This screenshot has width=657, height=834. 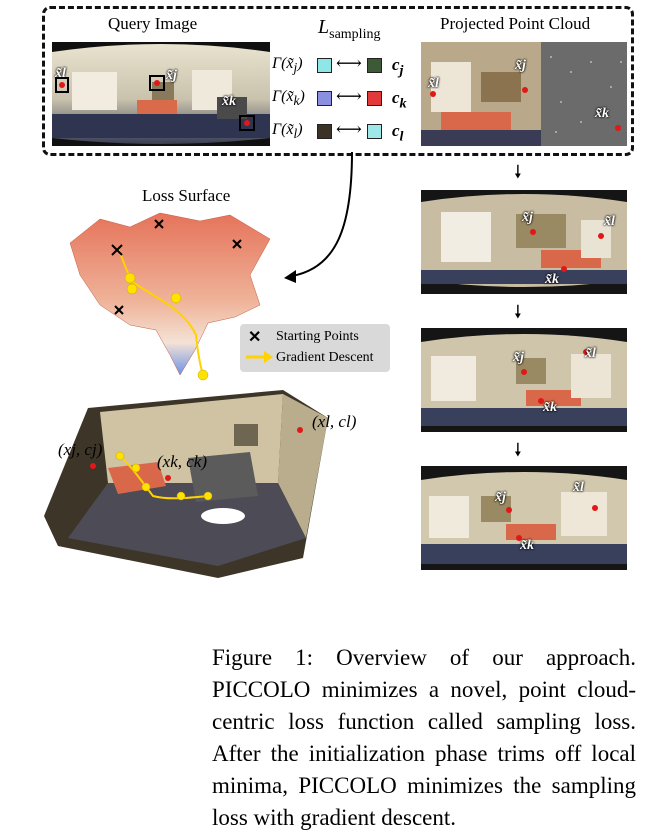 I want to click on proj4-mark-j: x̃j, so click(x=500, y=497).